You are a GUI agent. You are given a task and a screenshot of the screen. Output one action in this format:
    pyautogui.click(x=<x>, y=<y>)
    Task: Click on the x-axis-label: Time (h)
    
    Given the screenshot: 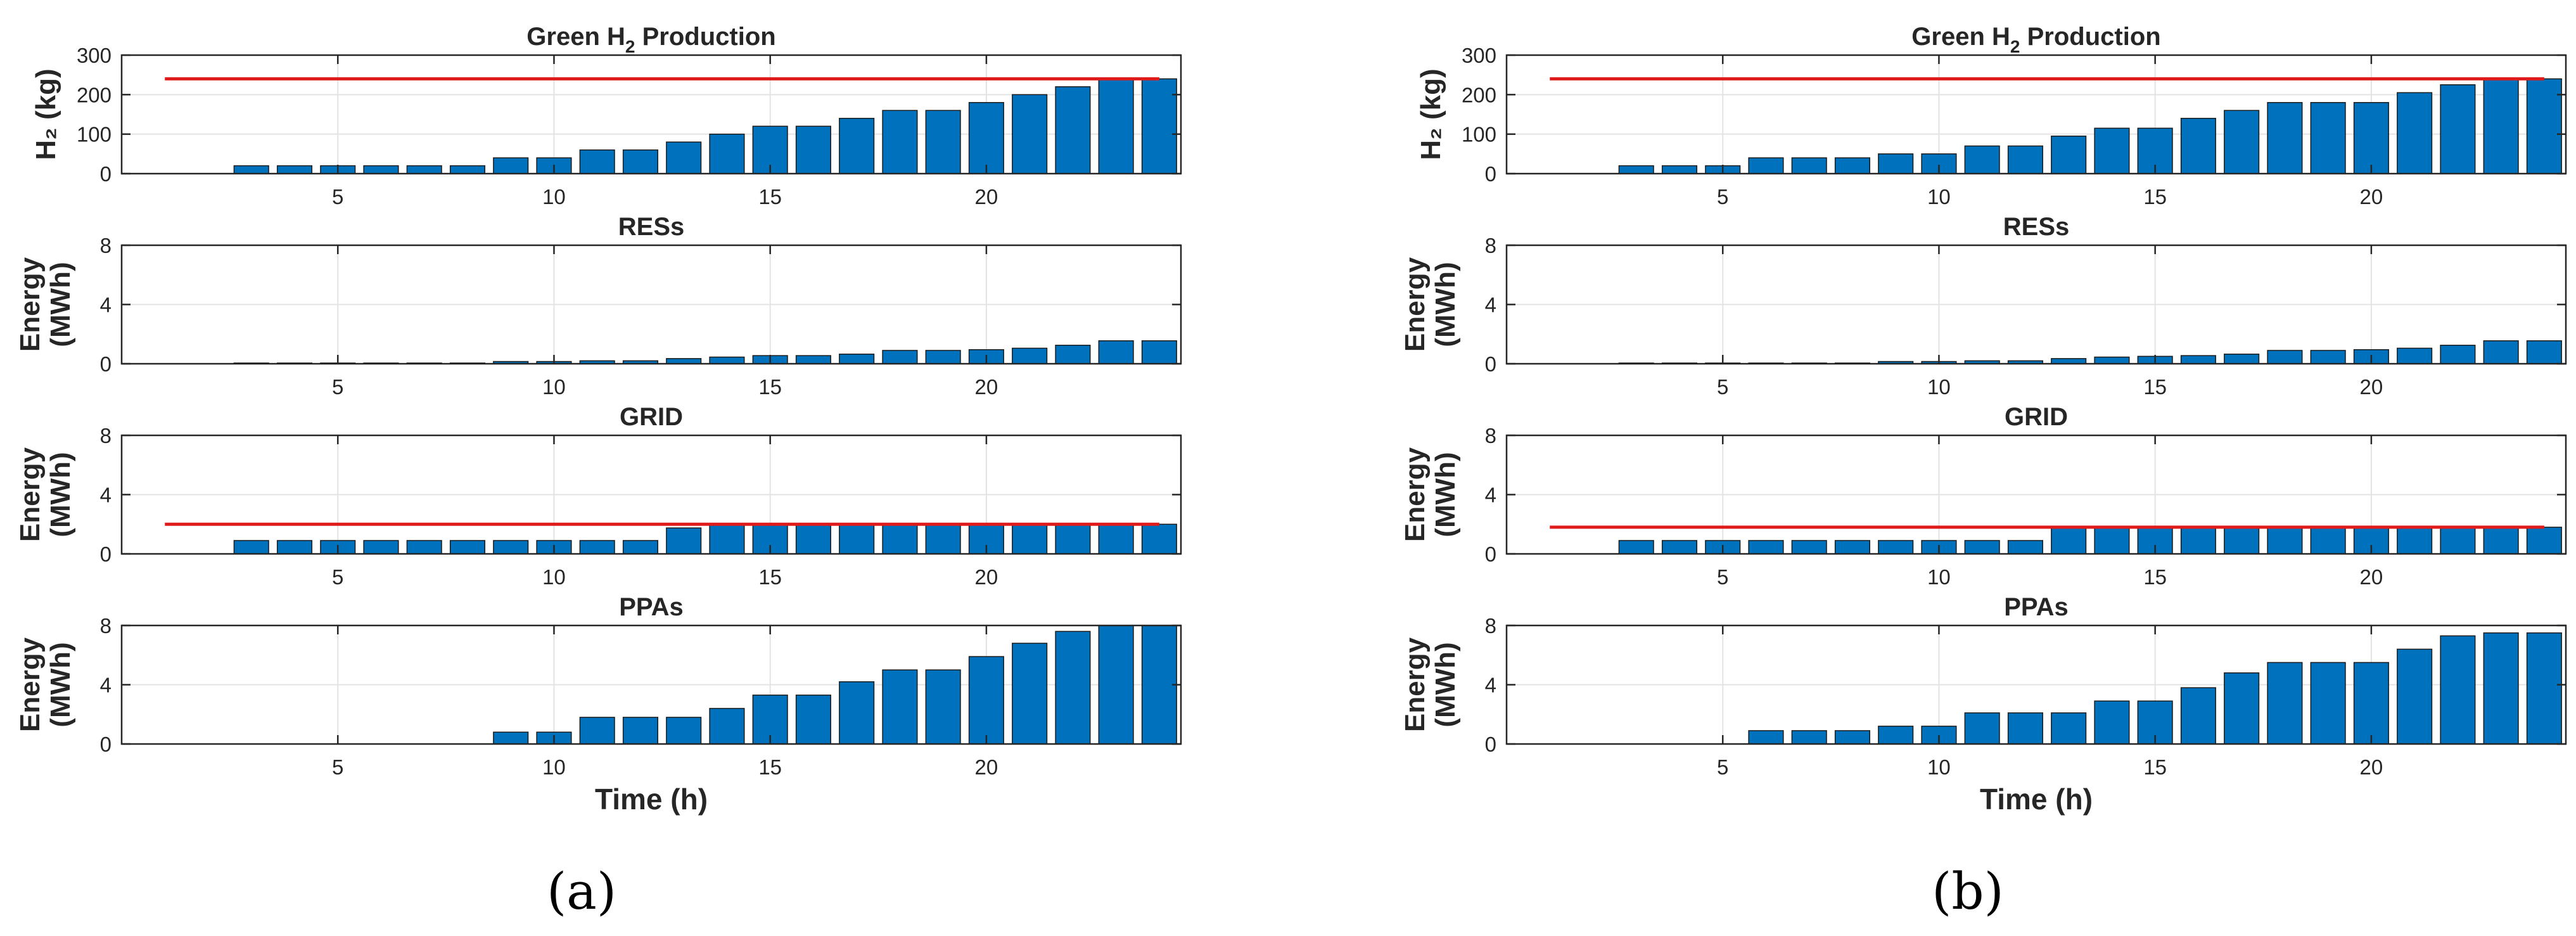 What is the action you would take?
    pyautogui.click(x=651, y=799)
    